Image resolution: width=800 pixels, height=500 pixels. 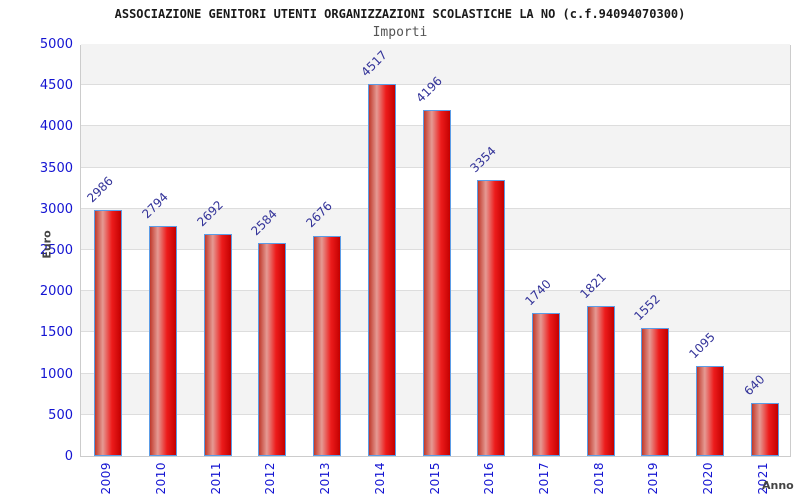 What do you see at coordinates (108, 332) in the screenshot?
I see `bar-2009` at bounding box center [108, 332].